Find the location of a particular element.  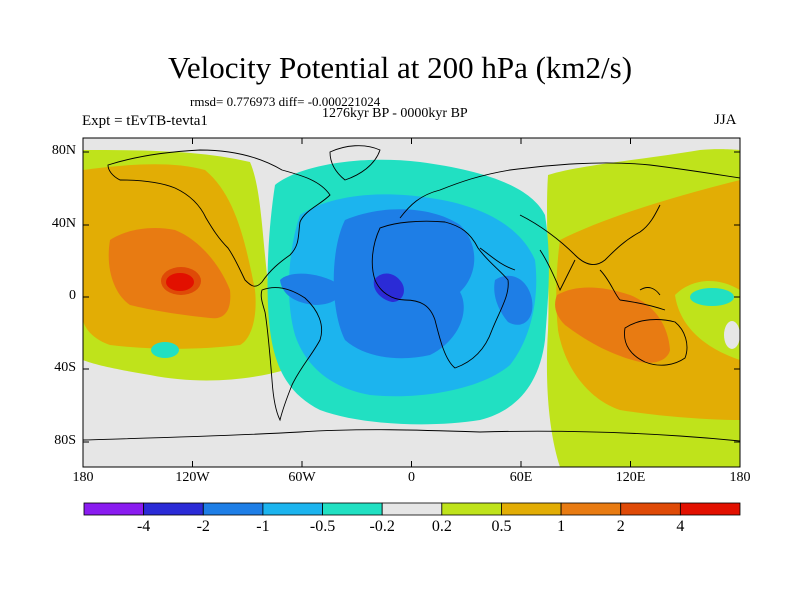

colorbar-tick-label: -2 is located at coordinates (203, 526).